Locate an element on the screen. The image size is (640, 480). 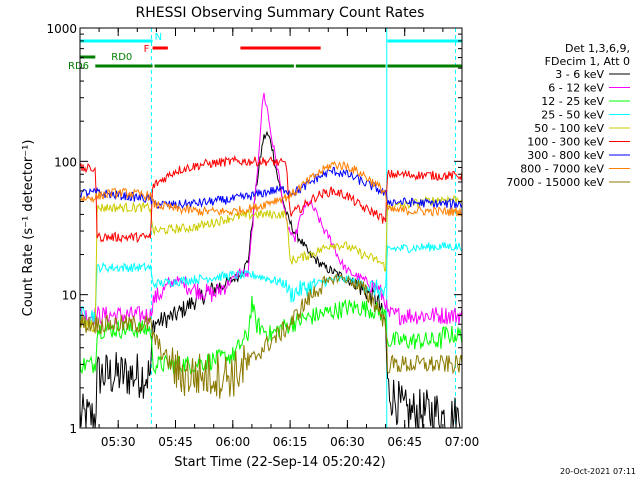
state-label-rd6: RD6 is located at coordinates (78, 66).